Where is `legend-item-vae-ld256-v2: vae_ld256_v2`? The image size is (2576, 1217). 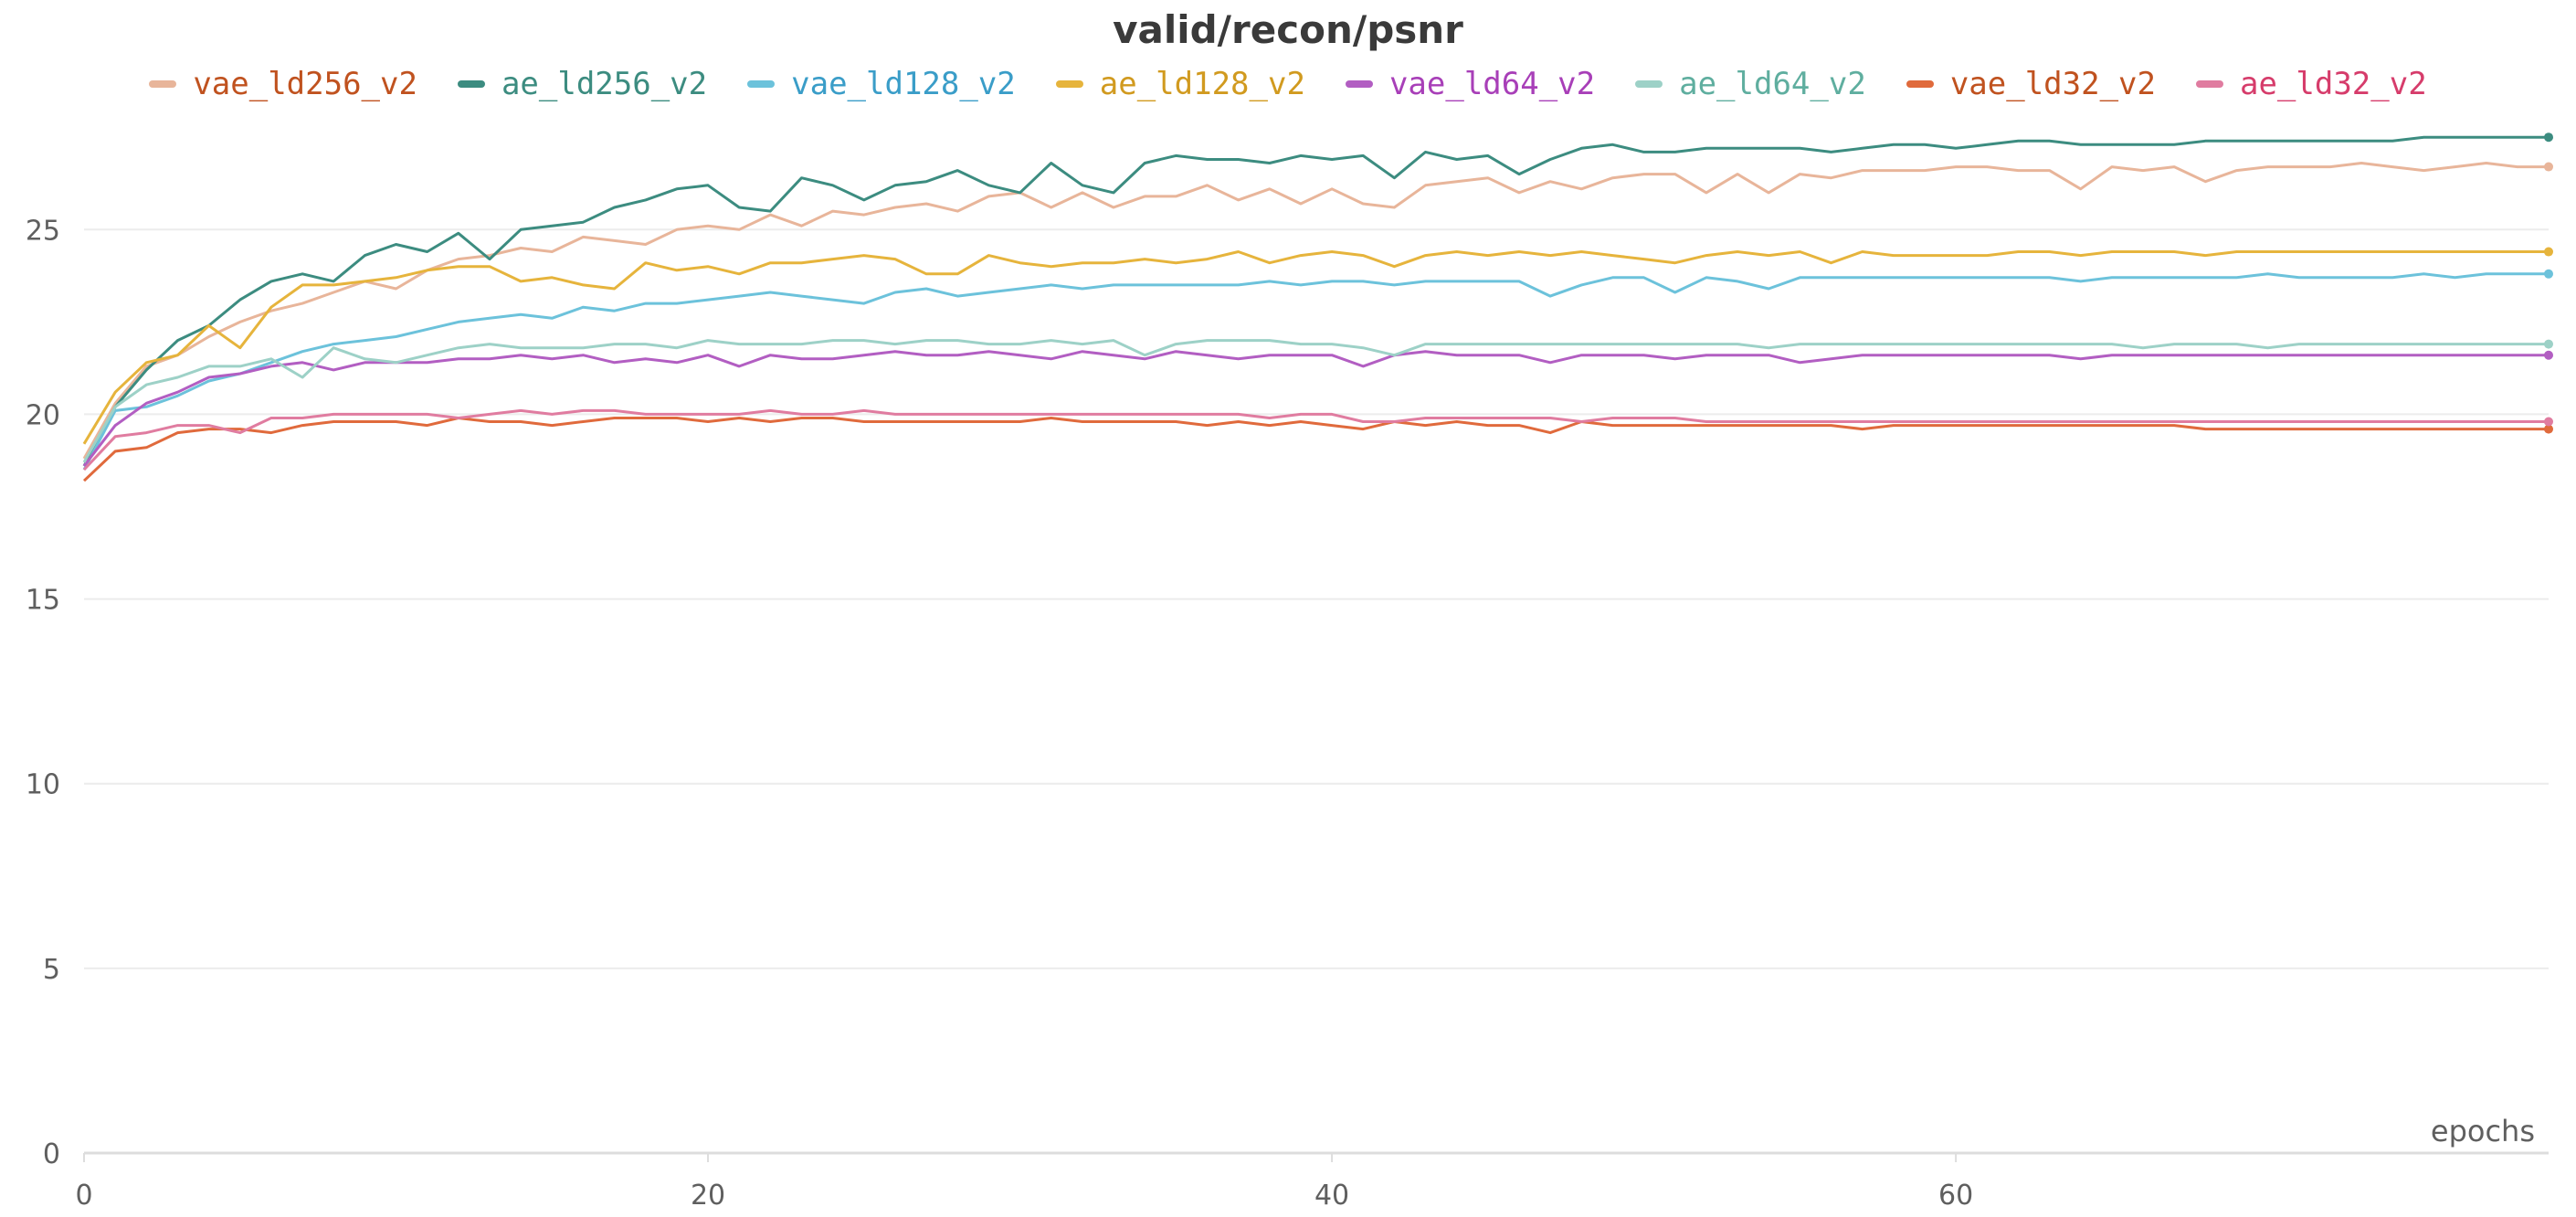 legend-item-vae-ld256-v2: vae_ld256_v2 is located at coordinates (283, 84).